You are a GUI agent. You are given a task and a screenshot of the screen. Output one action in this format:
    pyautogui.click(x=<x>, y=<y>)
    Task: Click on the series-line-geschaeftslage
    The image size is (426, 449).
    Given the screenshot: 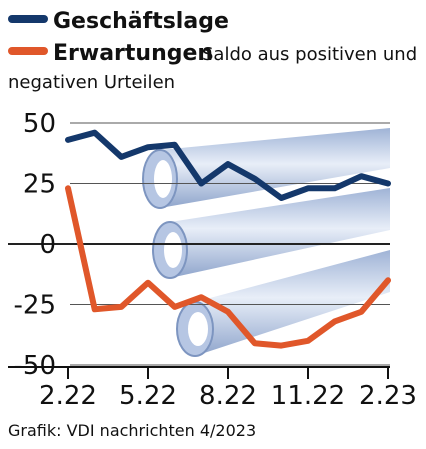 What is the action you would take?
    pyautogui.click(x=228, y=165)
    